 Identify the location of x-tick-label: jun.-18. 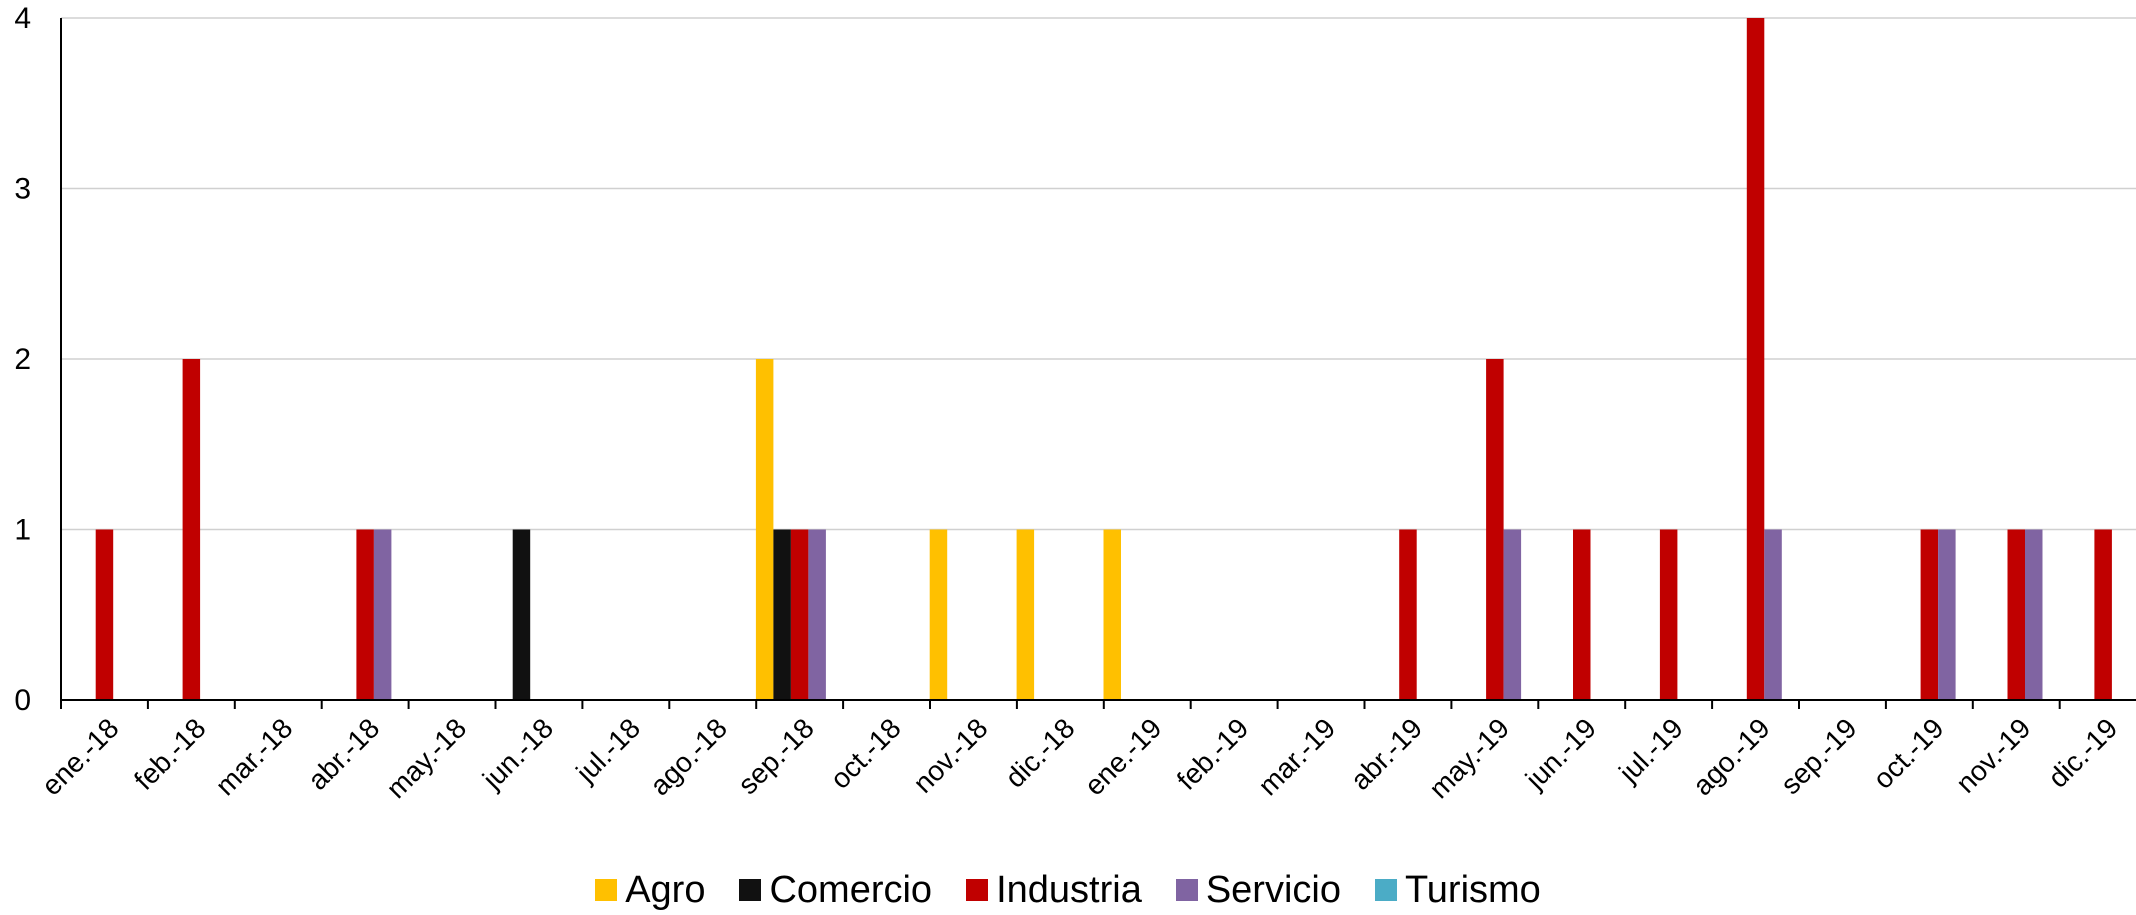
(517, 753).